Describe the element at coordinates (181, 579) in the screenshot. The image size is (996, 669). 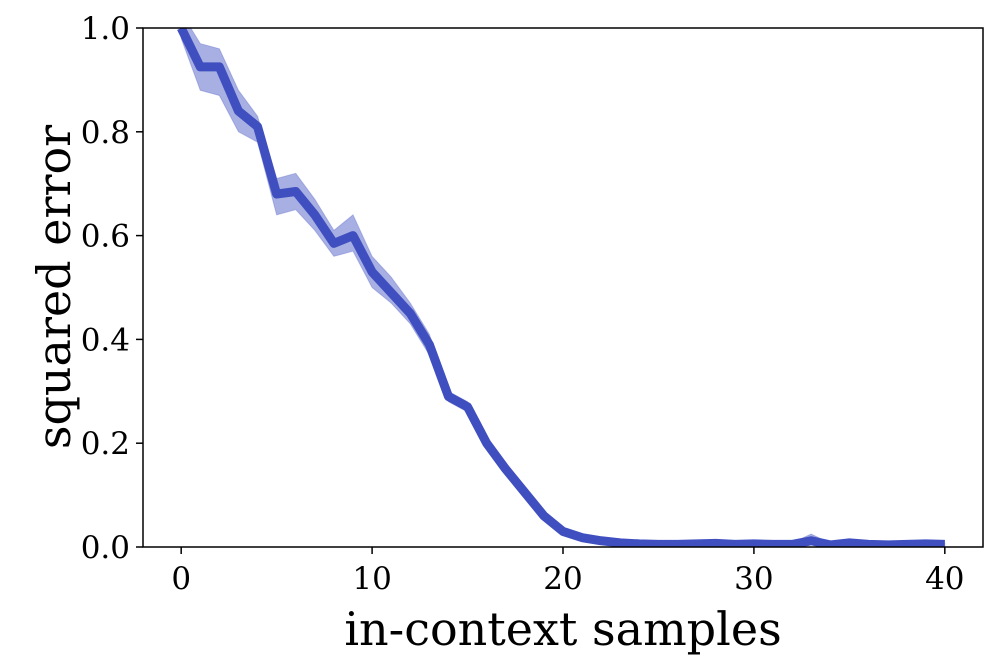
I see `x-tick-label: 0` at that location.